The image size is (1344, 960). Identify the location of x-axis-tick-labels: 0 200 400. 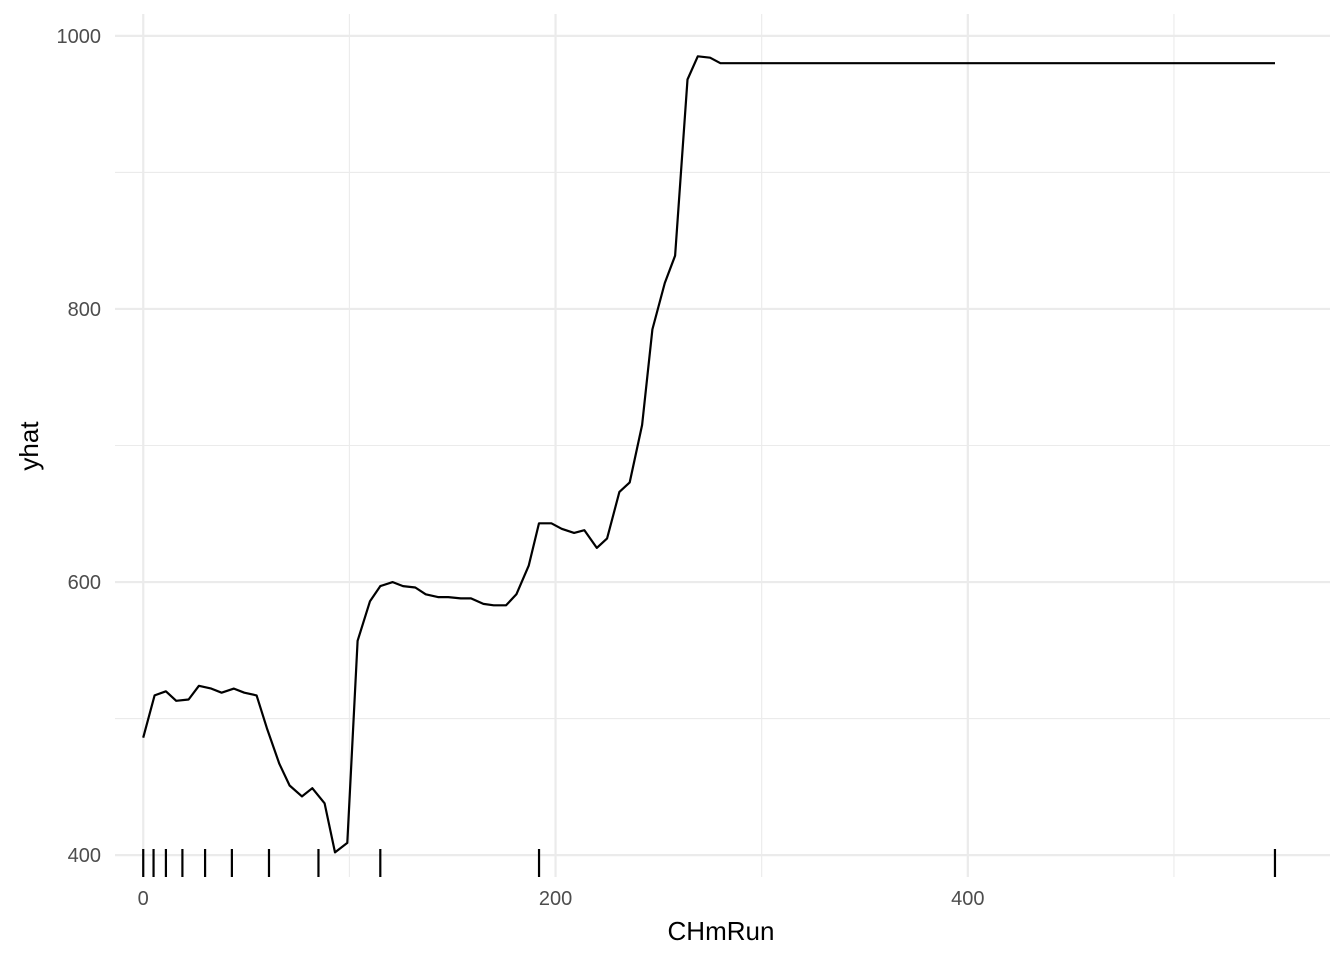
(561, 899).